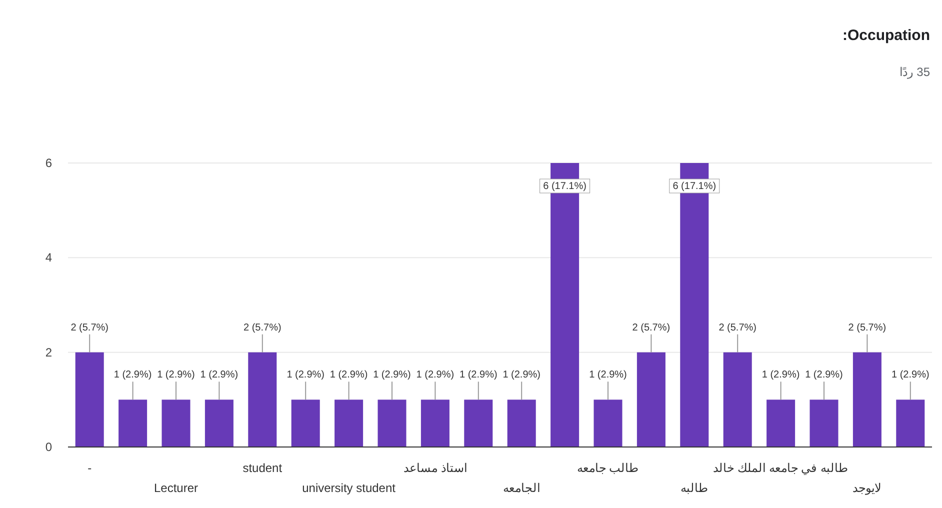 This screenshot has width=942, height=508. Describe the element at coordinates (90, 468) in the screenshot. I see `x-tick-label: -` at that location.